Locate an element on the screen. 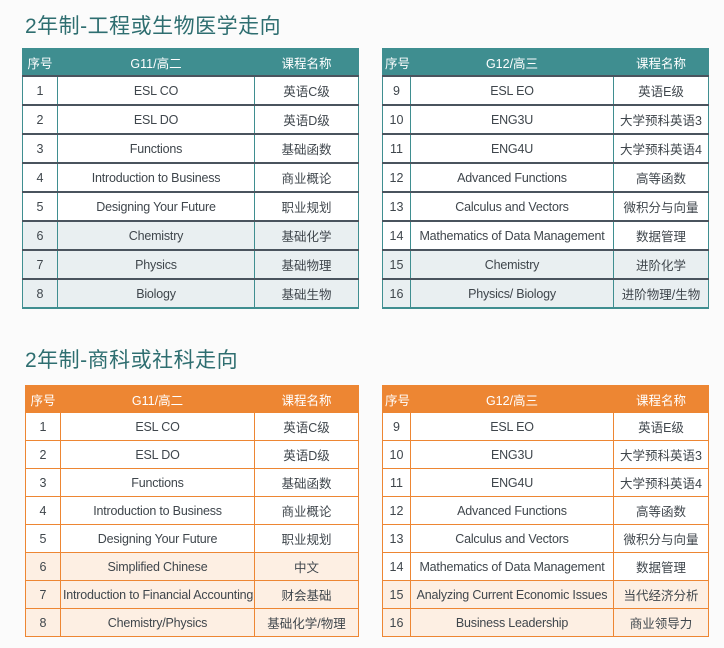 The image size is (724, 648). course-cn-name-cell: 基础化学 is located at coordinates (306, 235).